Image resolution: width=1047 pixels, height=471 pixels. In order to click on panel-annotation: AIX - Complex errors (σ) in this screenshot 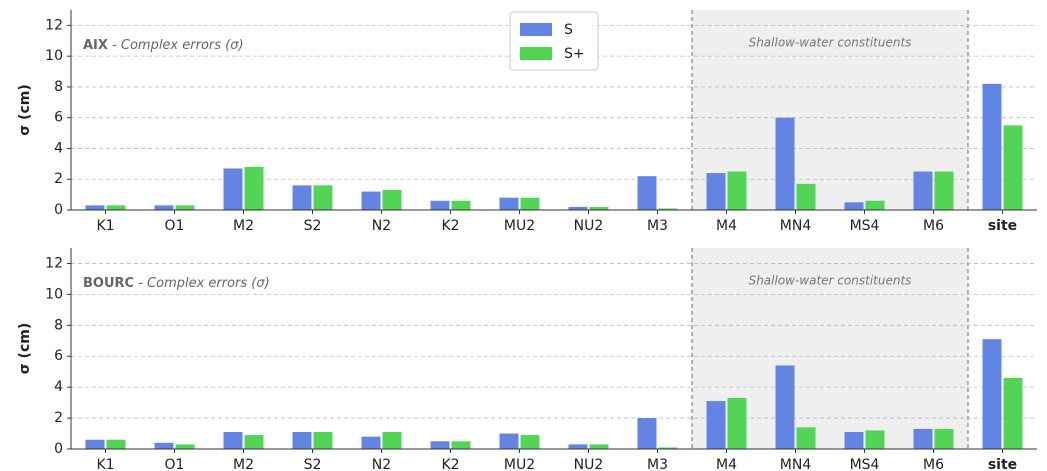, I will do `click(163, 45)`.